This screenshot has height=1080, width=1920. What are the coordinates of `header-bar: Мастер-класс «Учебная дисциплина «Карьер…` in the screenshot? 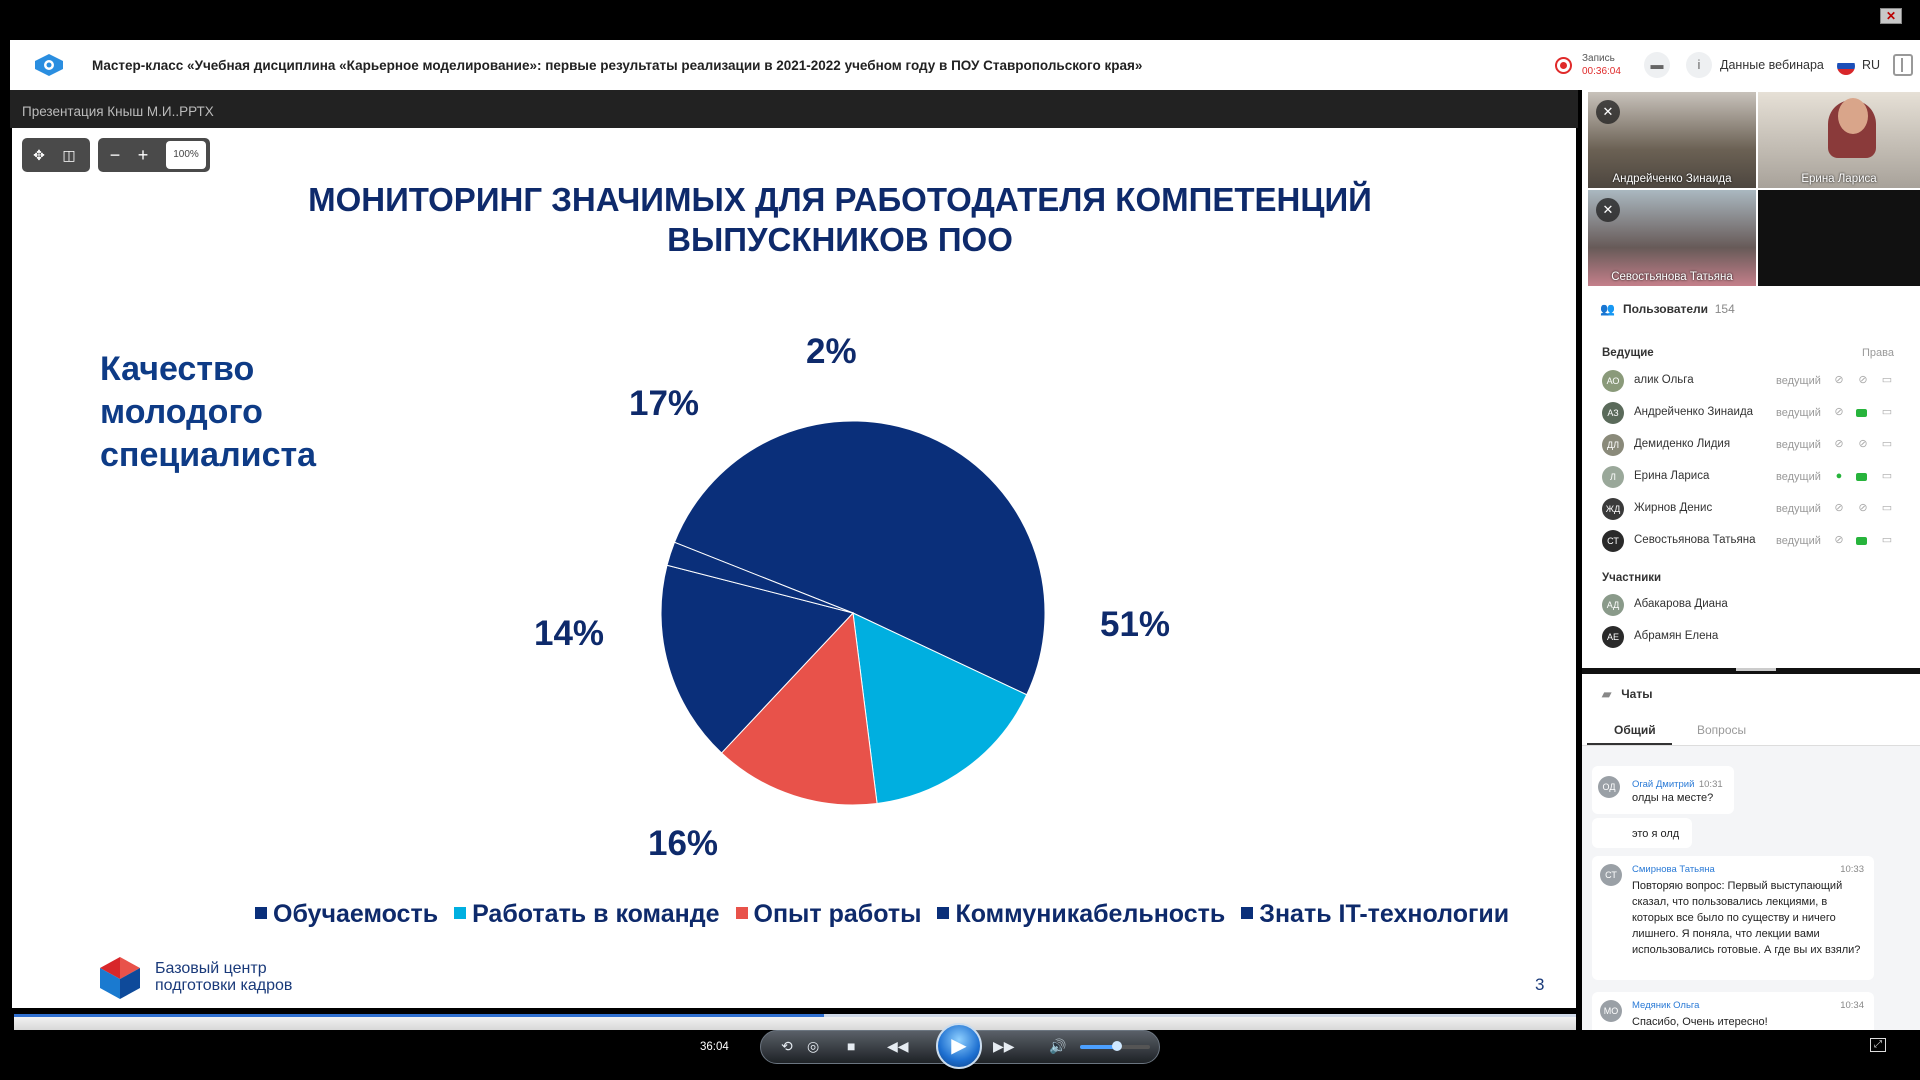 It's located at (965, 65).